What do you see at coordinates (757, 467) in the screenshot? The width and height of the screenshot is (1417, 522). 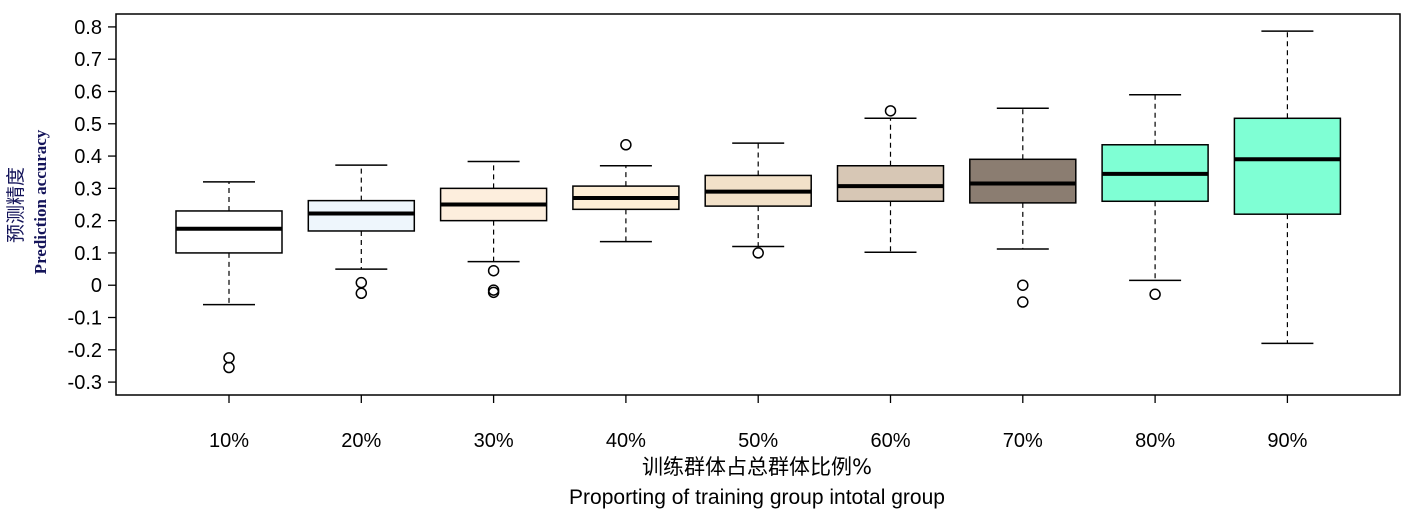 I see `x-axis-label: 训练群体占总群体比例%` at bounding box center [757, 467].